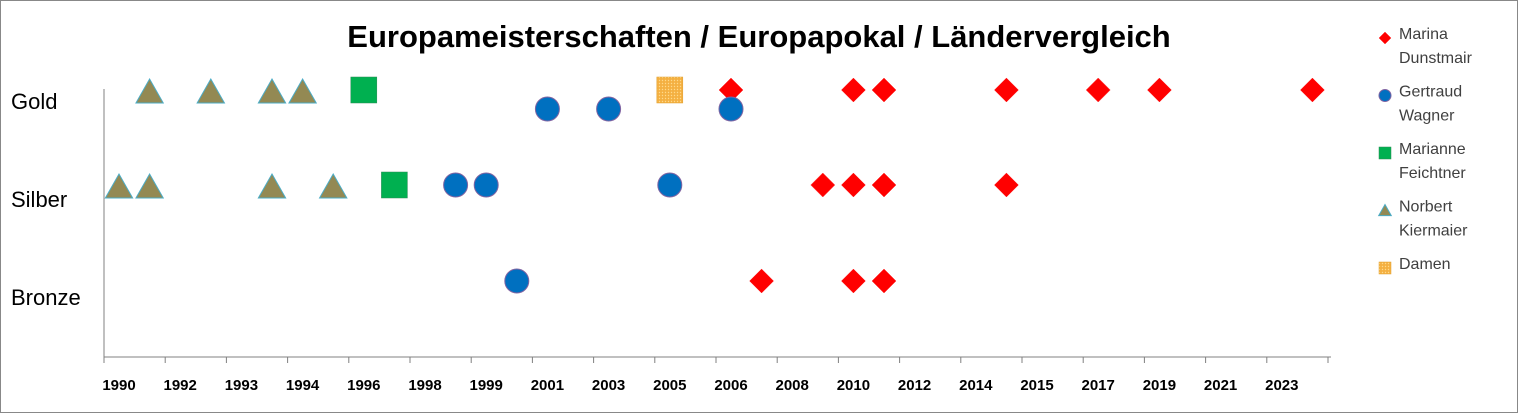 This screenshot has width=1518, height=414. Describe the element at coordinates (608, 385) in the screenshot. I see `x-tick-label: 2003` at that location.